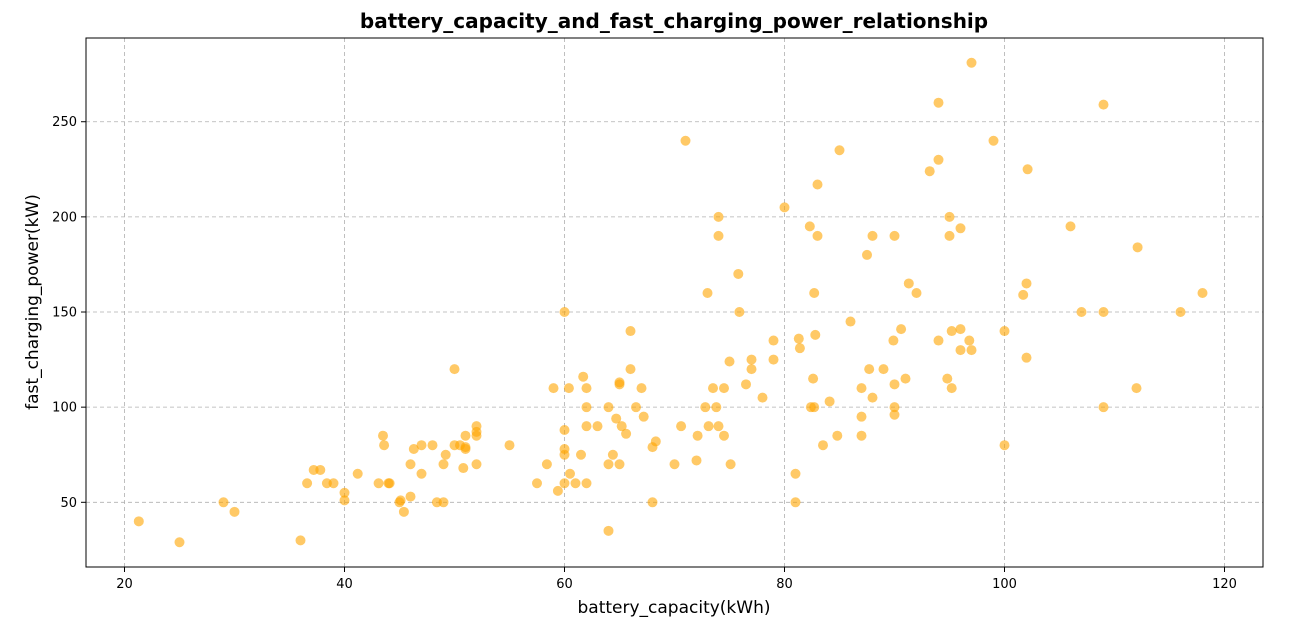  What do you see at coordinates (564, 584) in the screenshot?
I see `x-tick-label: 60` at bounding box center [564, 584].